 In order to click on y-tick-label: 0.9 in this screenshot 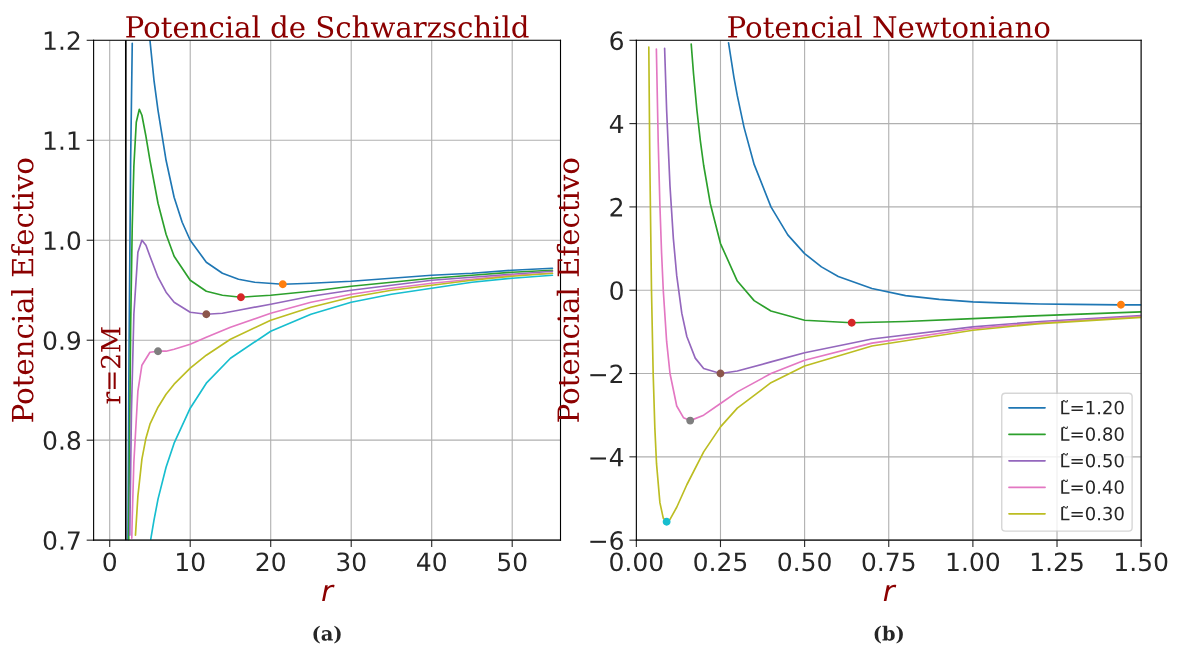, I will do `click(62, 341)`.